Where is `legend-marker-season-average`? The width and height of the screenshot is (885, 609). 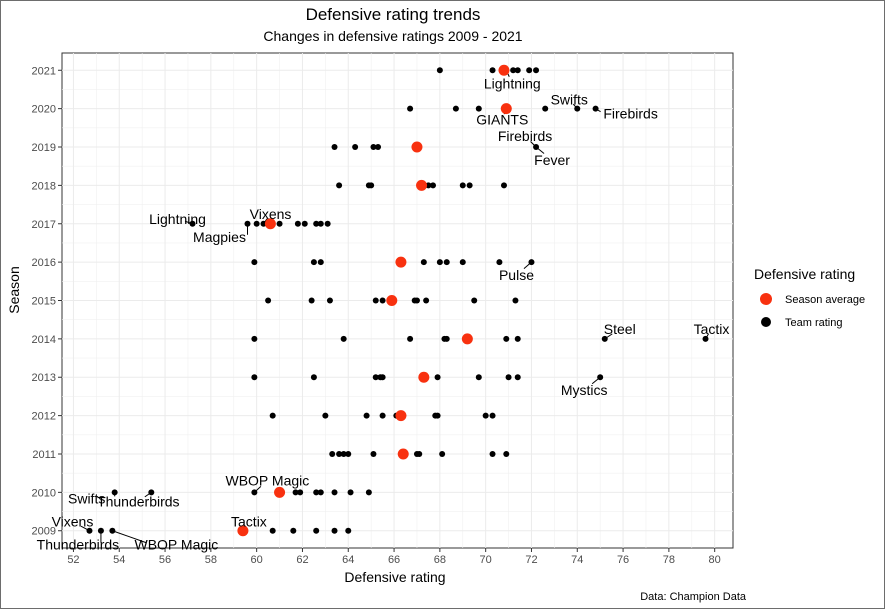
legend-marker-season-average is located at coordinates (766, 299).